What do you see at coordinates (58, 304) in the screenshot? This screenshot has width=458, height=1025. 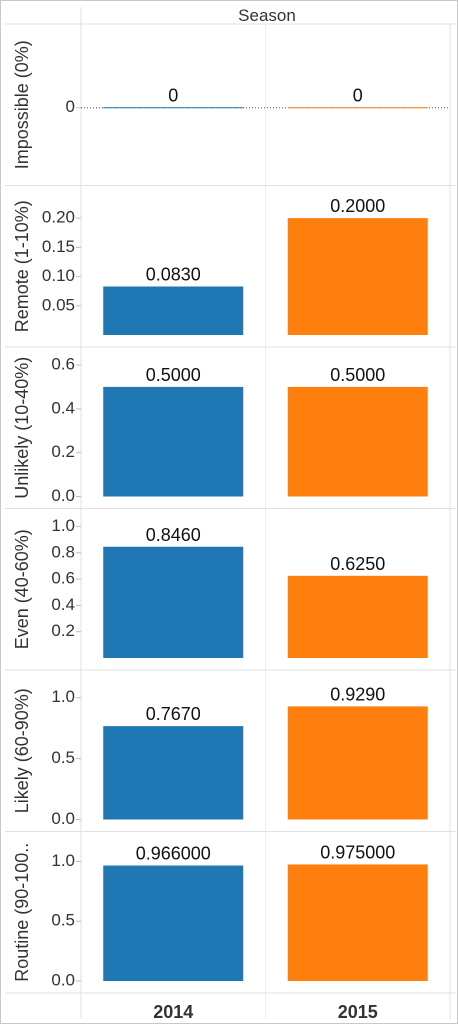 I see `y-tick-label: 0.05` at bounding box center [58, 304].